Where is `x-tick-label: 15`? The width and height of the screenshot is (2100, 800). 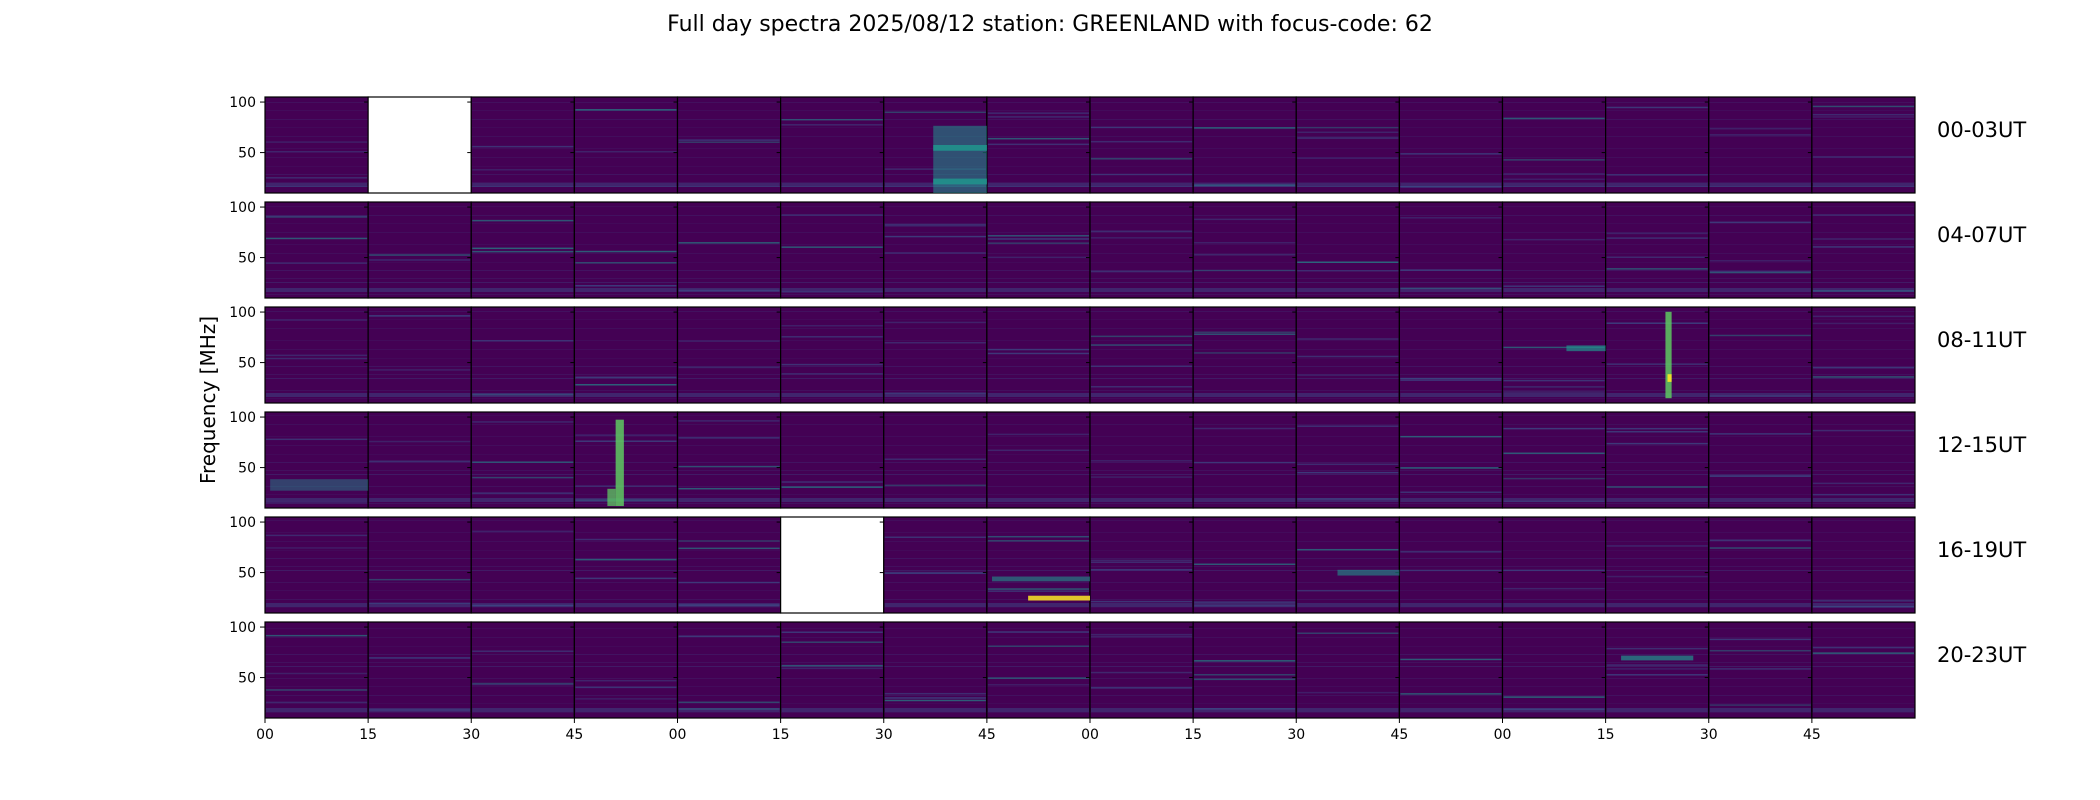 x-tick-label: 15 is located at coordinates (781, 735).